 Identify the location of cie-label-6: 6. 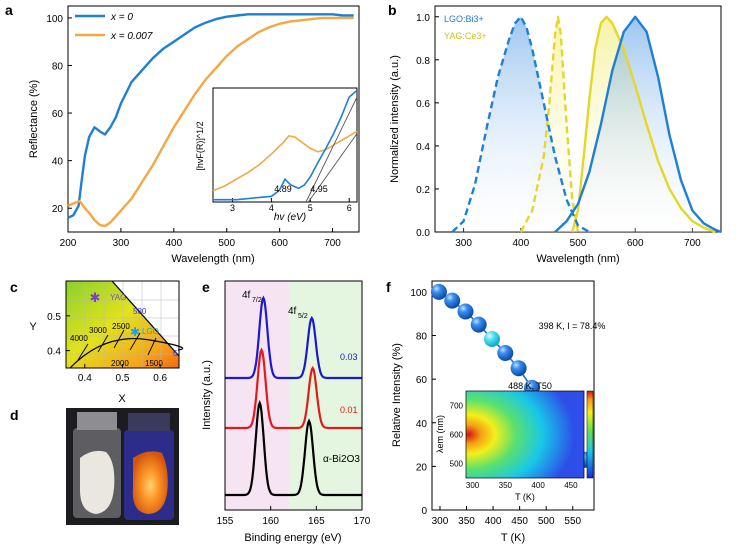
(175, 353).